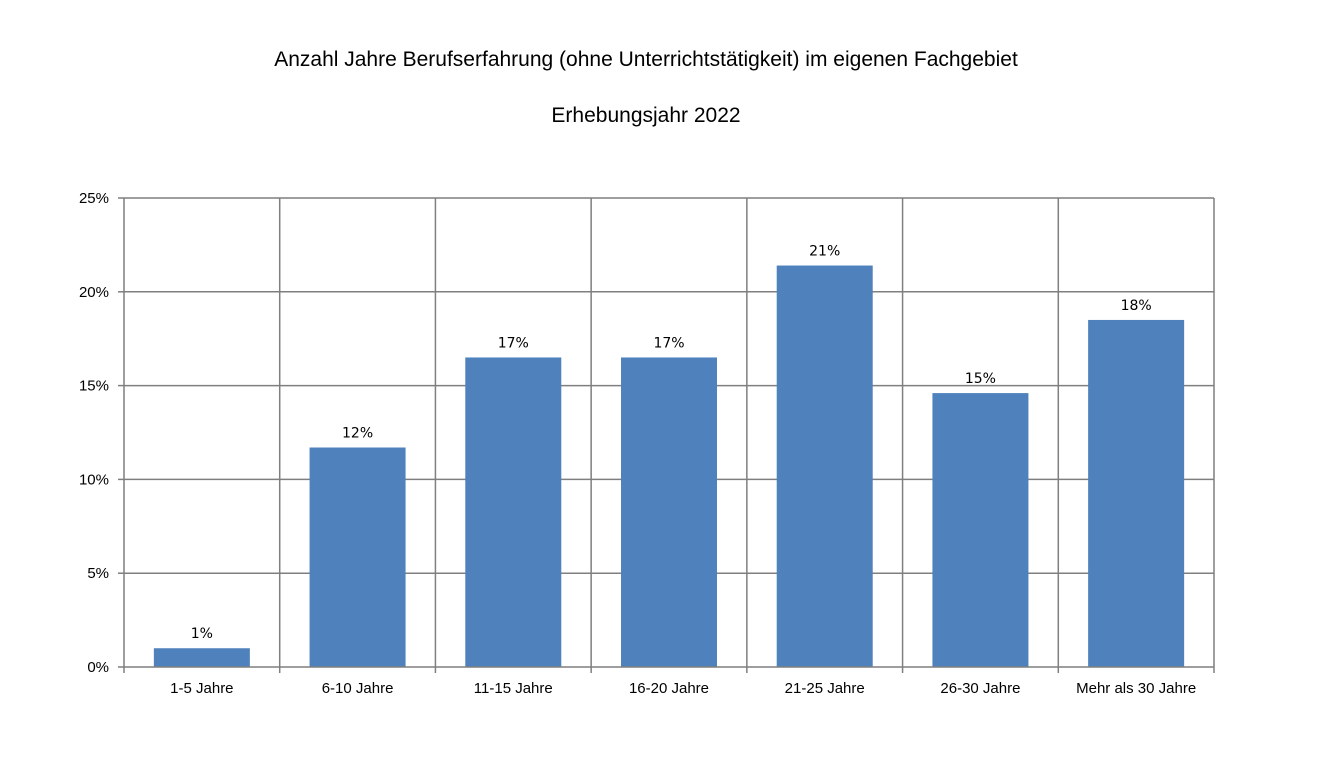  Describe the element at coordinates (824, 252) in the screenshot. I see `data-label: 21%` at that location.